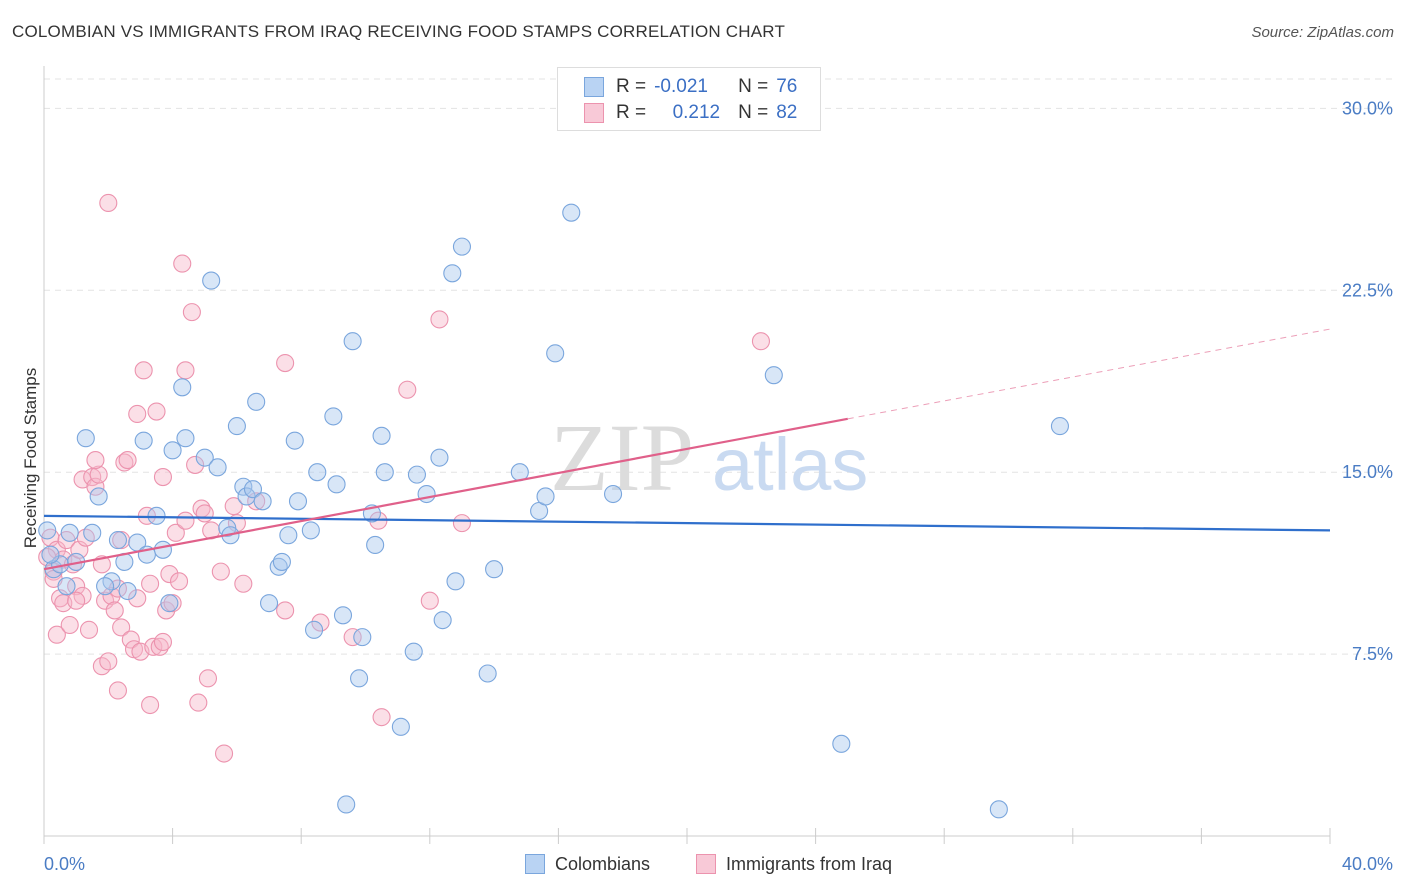 The image size is (1406, 892). What do you see at coordinates (809, 863) in the screenshot?
I see `bottom-legend-label: Immigrants from Iraq` at bounding box center [809, 863].